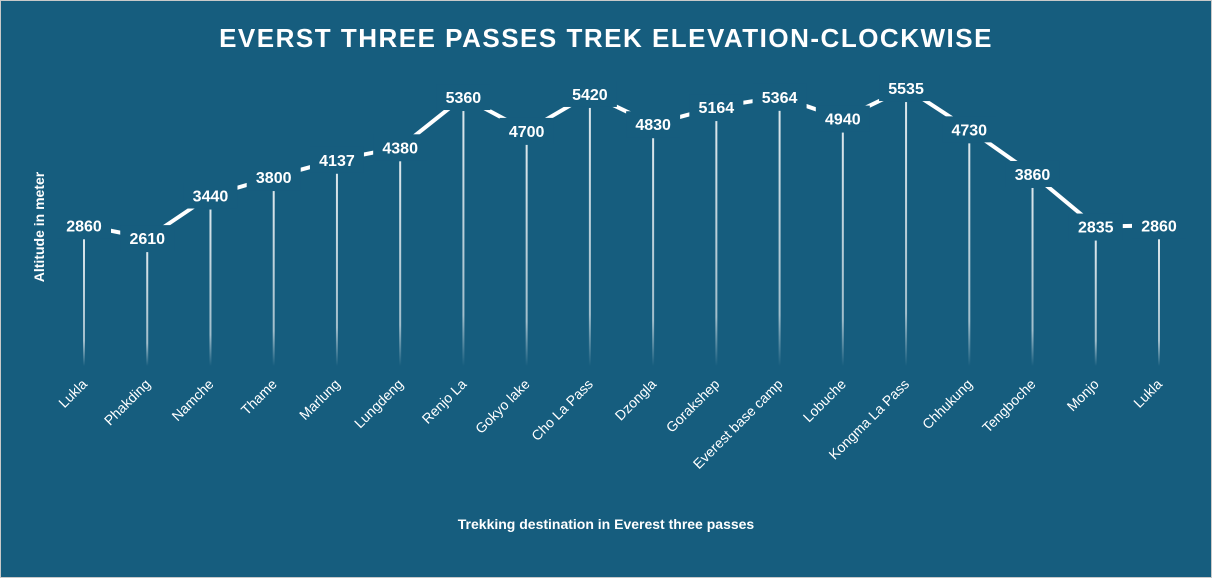  What do you see at coordinates (259, 397) in the screenshot?
I see `x-tick-label: Thame` at bounding box center [259, 397].